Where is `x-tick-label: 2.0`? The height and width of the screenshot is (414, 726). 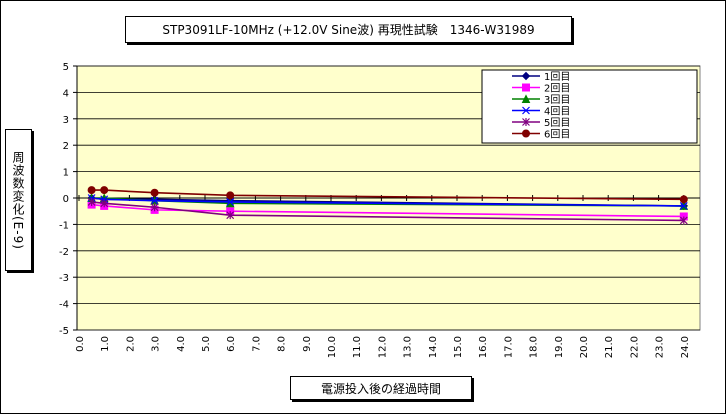 x-tick-label: 2.0 is located at coordinates (130, 344).